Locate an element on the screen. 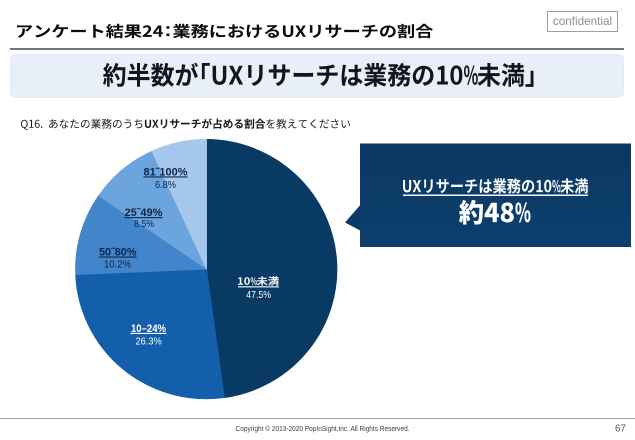 The height and width of the screenshot is (440, 635). svg-text: 26.3% is located at coordinates (149, 341).